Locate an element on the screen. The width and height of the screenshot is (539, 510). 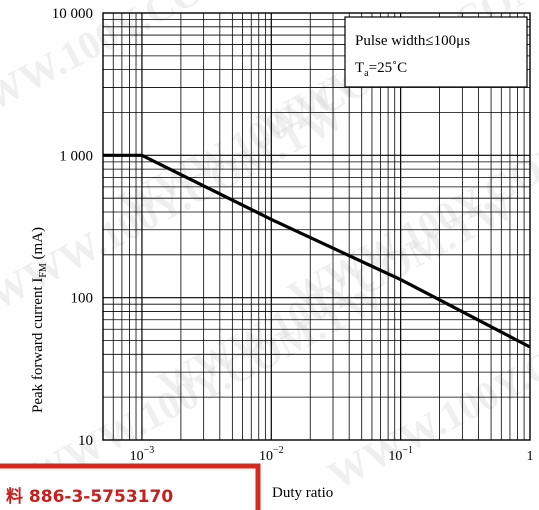
y-axis-title-unit: (mA) is located at coordinates (38, 245).